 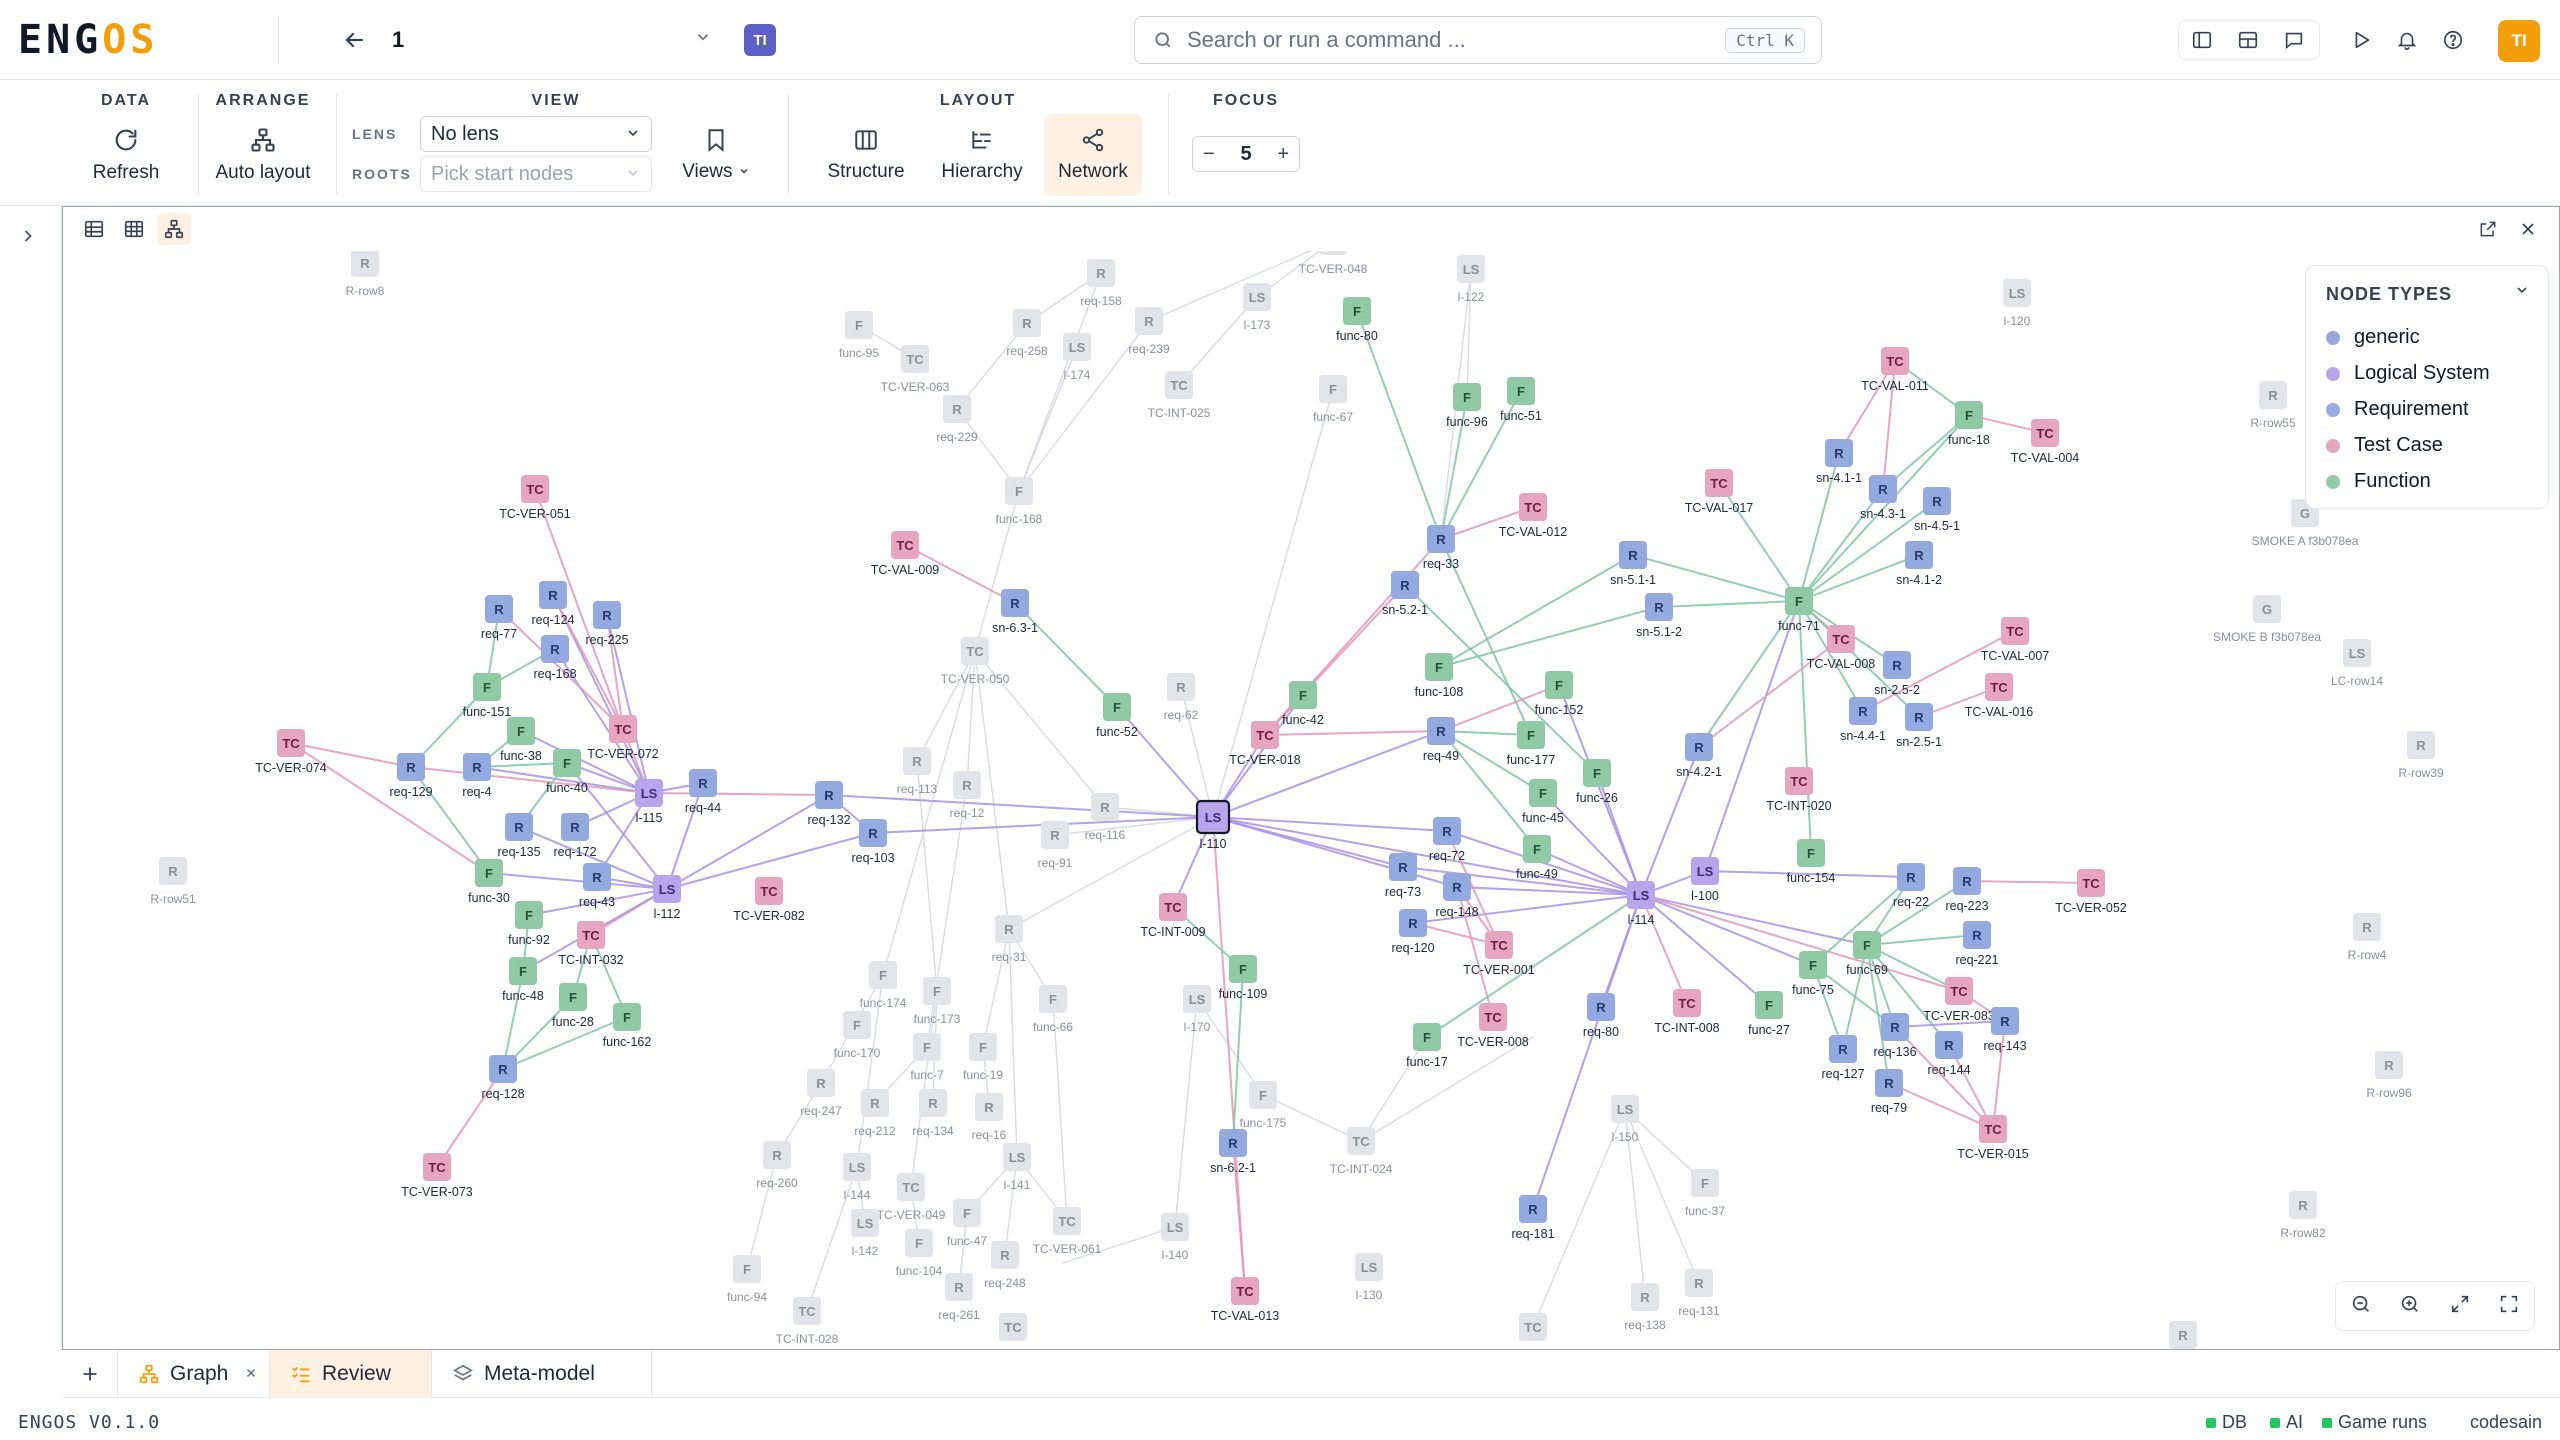 I want to click on faded-node: TC TC-INT-024, so click(x=1361, y=1151).